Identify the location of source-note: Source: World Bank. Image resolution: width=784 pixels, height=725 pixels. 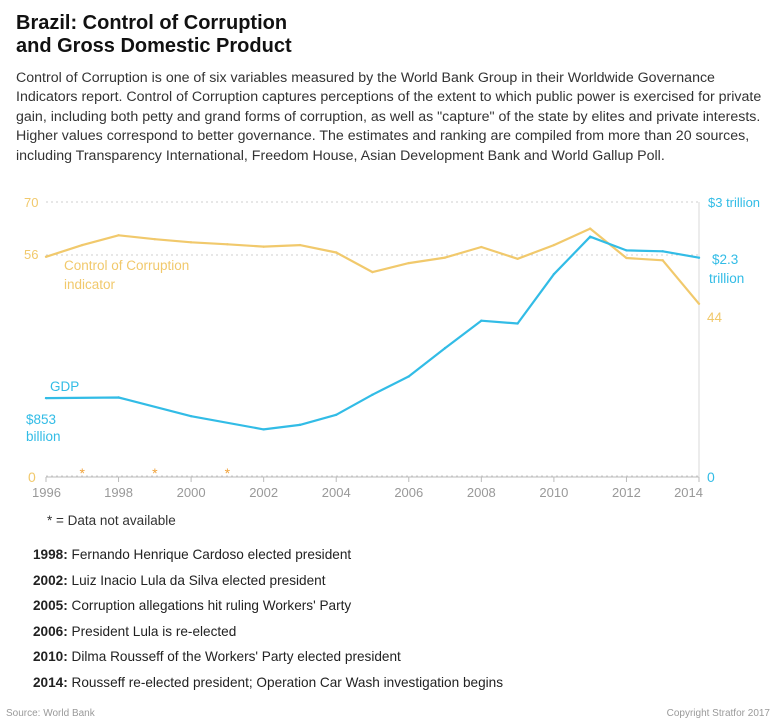
(50, 713).